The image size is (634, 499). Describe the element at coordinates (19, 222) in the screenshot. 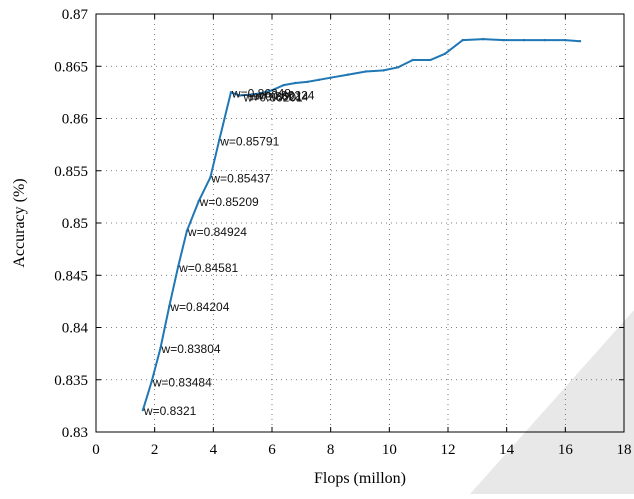

I see `y-axis-label: Accuracy (%)` at that location.